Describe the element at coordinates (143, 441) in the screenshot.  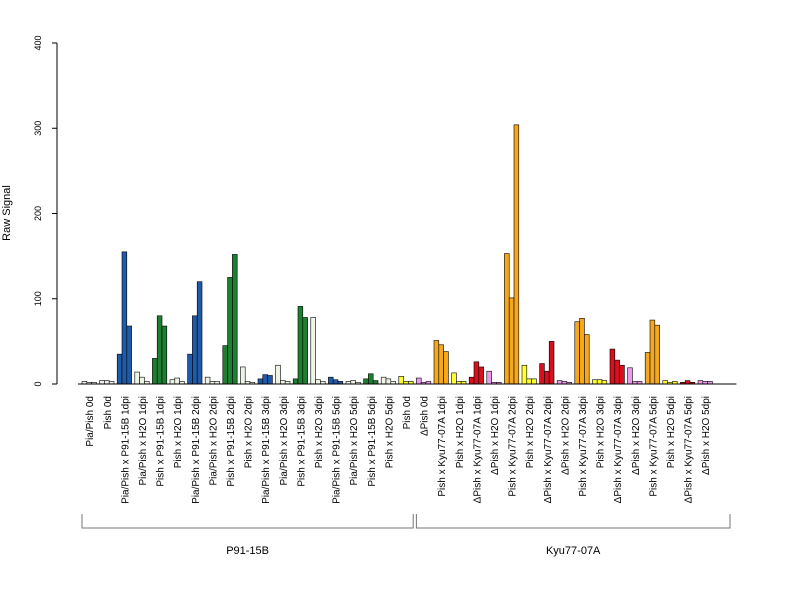
I see `x-tick-label: Pia/Pish x H2O 1dpi` at that location.